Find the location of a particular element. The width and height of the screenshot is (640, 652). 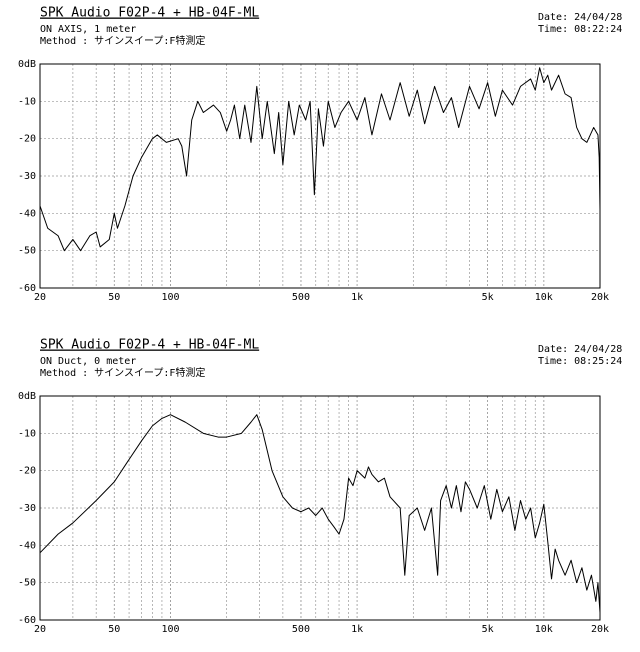

subtitle: ON AXIS, 1 meter is located at coordinates (88, 29).